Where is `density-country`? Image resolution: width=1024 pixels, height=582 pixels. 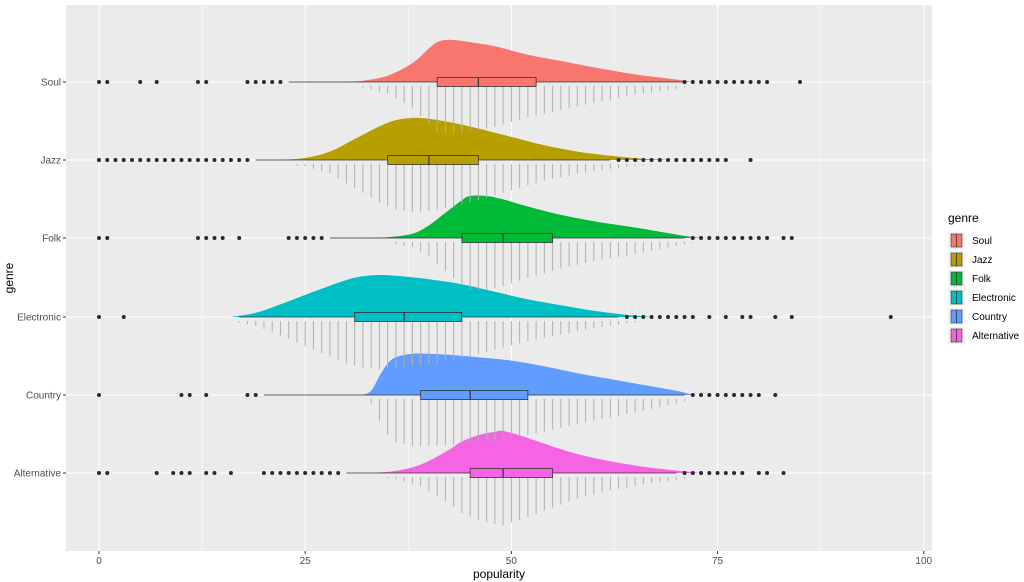
density-country is located at coordinates (527, 374).